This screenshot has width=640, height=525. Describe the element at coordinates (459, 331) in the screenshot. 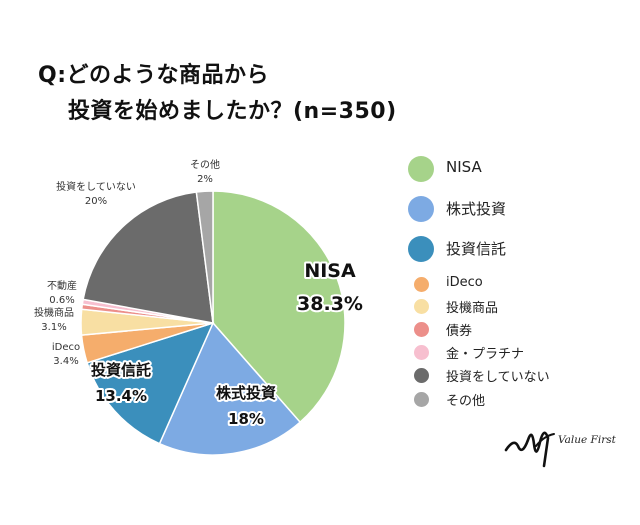

I see `legend-label: 債券` at that location.